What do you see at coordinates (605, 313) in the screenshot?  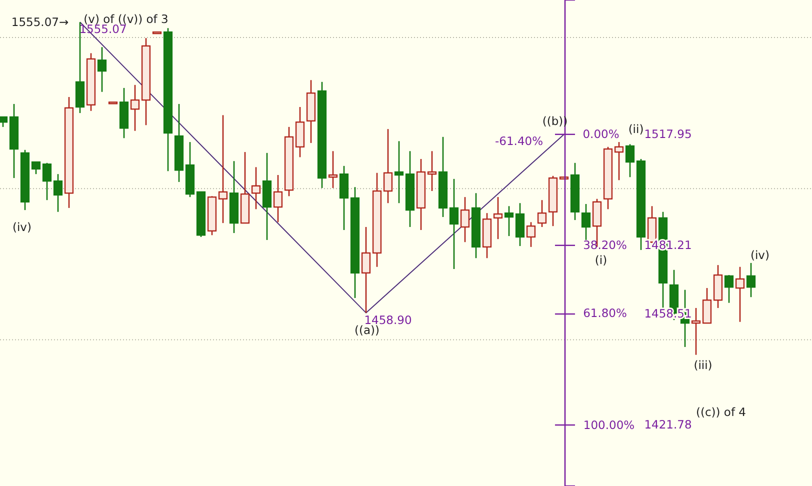 I see `annotation: 61.80%` at bounding box center [605, 313].